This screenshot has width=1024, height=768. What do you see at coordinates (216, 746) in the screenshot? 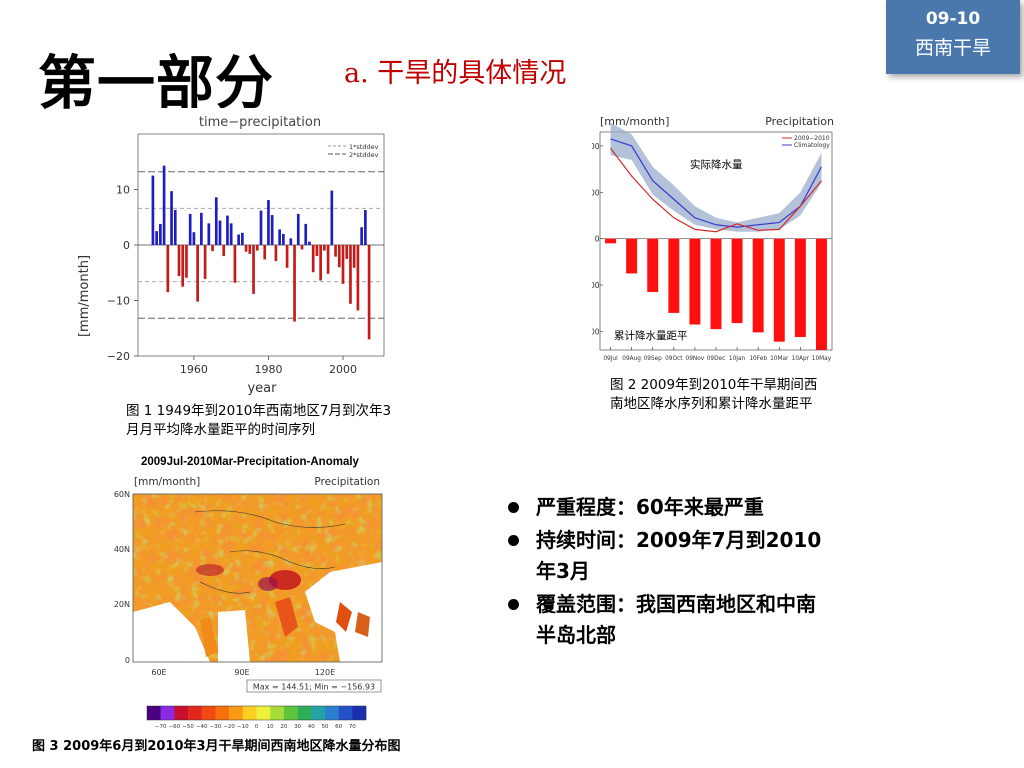
I see `figure-3-caption: 图 3 2009年6月到2010年3月干旱期间西南地区降水量分布图` at bounding box center [216, 746].